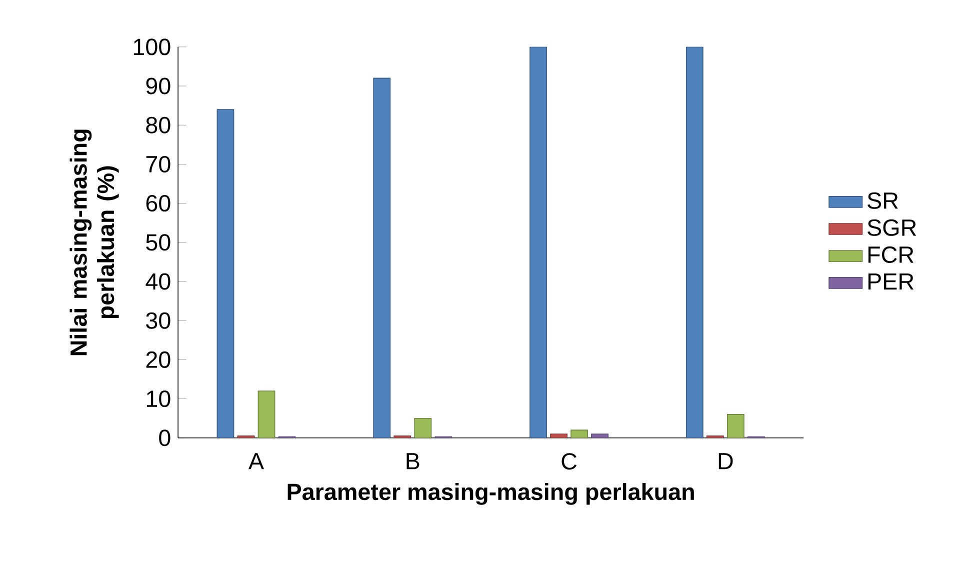 This screenshot has width=960, height=579. Describe the element at coordinates (158, 399) in the screenshot. I see `y-tick-label: 10` at that location.